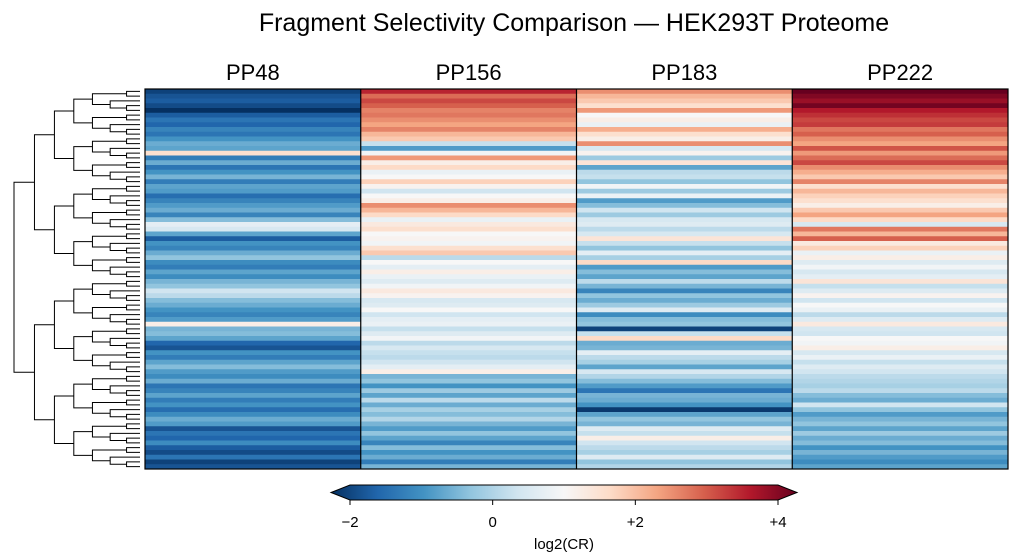  What do you see at coordinates (469, 72) in the screenshot?
I see `column-label: PP156` at bounding box center [469, 72].